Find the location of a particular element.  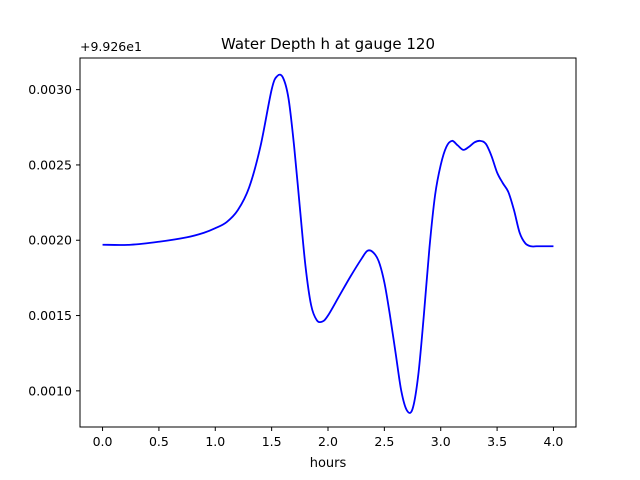

y-tick-label: 0.0025 is located at coordinates (50, 164).